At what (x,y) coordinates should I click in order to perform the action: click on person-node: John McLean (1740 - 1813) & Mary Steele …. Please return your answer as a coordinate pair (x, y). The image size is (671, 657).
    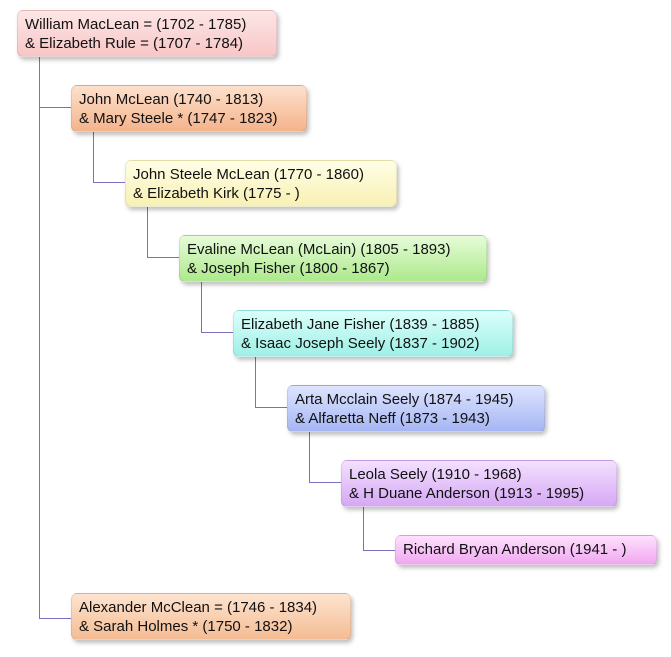
    Looking at the image, I should click on (189, 108).